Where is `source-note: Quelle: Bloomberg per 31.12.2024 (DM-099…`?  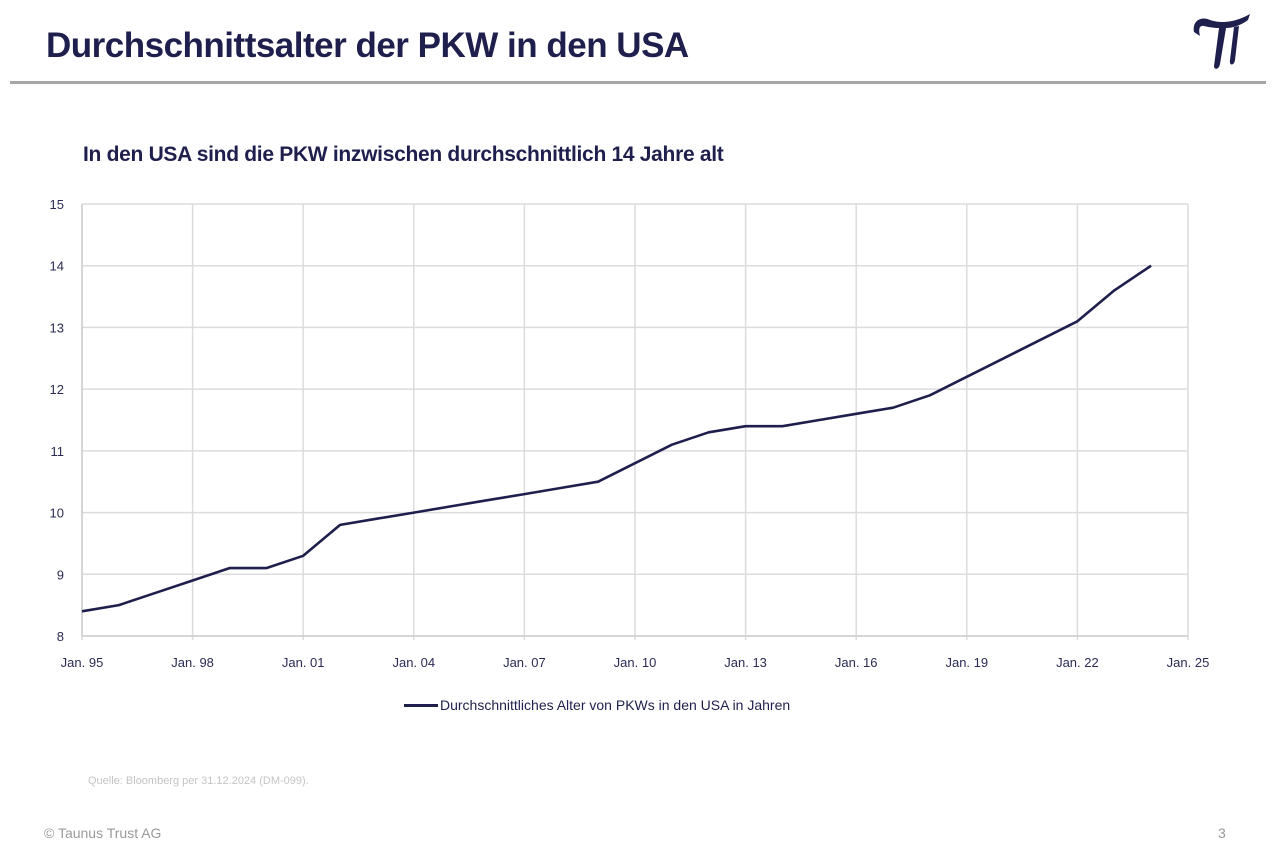 source-note: Quelle: Bloomberg per 31.12.2024 (DM-099… is located at coordinates (198, 781).